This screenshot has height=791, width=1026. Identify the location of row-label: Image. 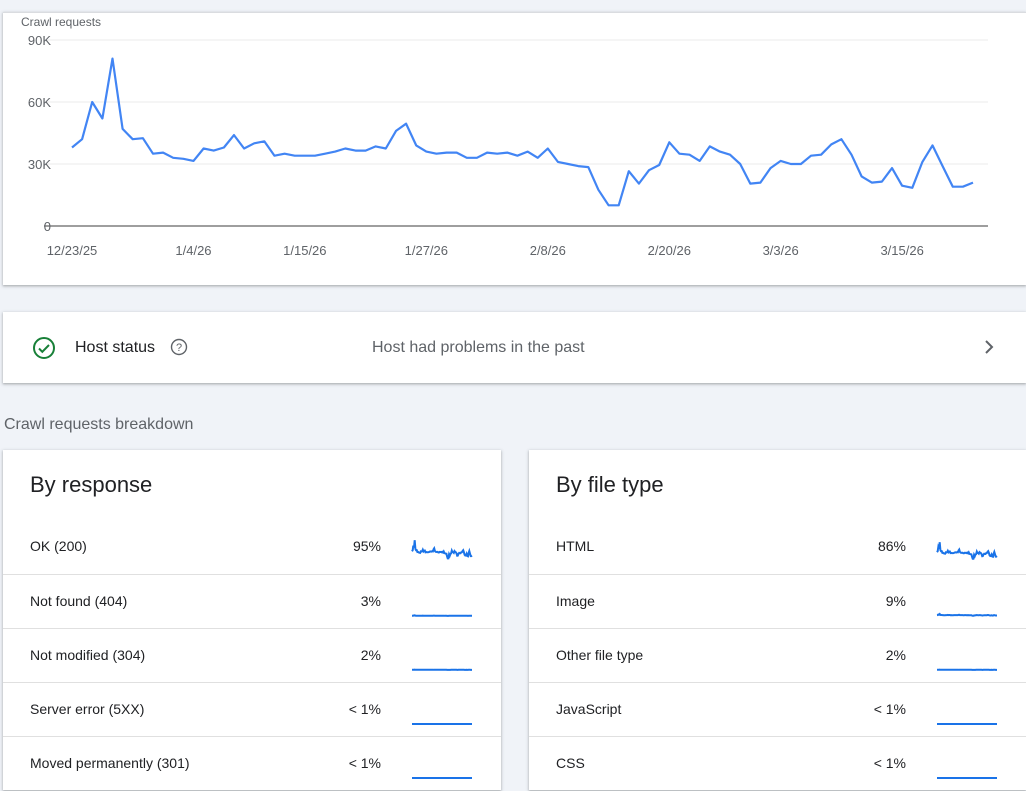
(575, 601).